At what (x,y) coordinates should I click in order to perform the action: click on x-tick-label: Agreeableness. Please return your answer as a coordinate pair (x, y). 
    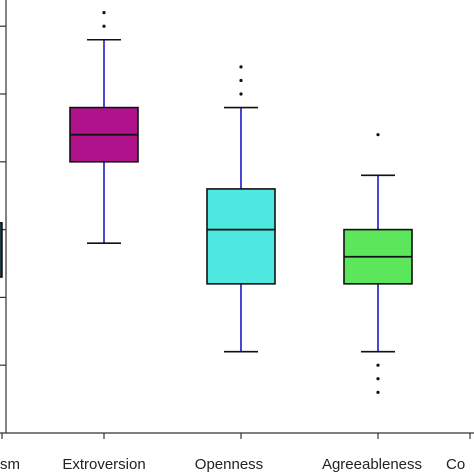
    Looking at the image, I should click on (372, 464).